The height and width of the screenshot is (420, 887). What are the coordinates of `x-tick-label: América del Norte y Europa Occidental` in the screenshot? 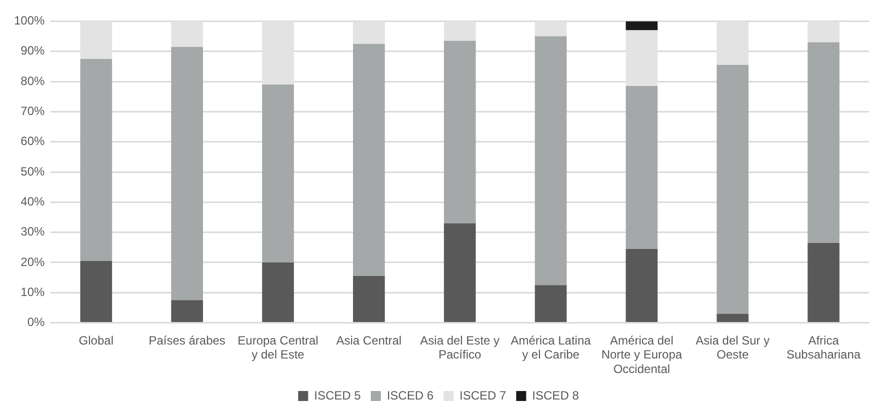 It's located at (641, 354).